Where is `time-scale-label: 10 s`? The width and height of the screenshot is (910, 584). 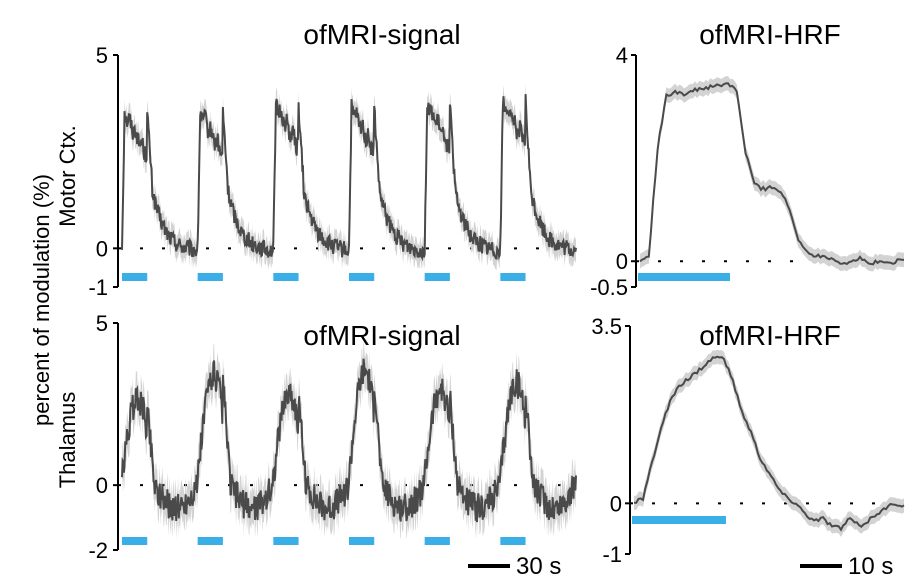 time-scale-label: 10 s is located at coordinates (870, 566).